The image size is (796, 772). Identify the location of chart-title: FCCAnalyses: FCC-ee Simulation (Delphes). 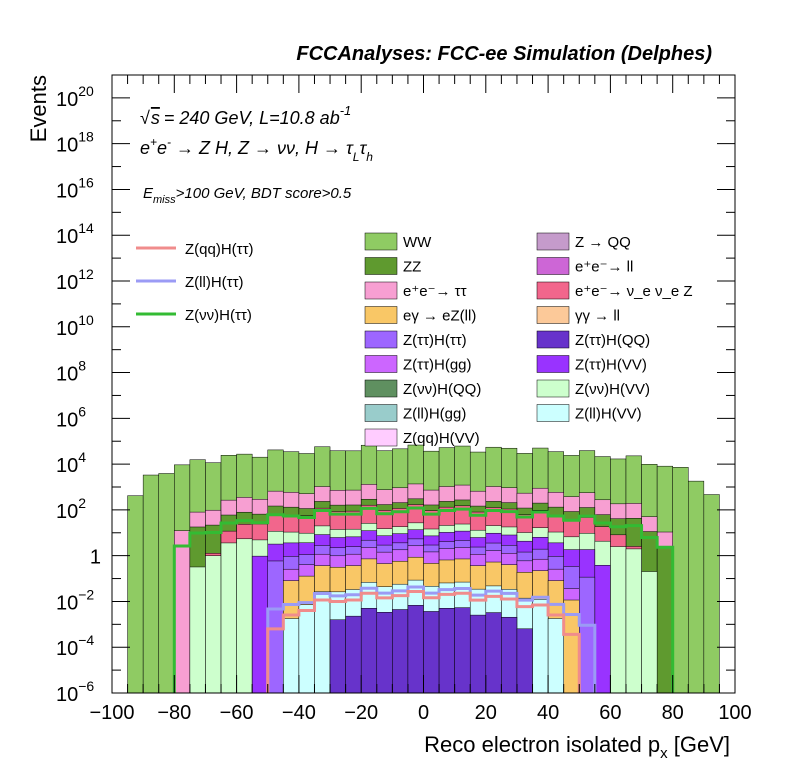
(504, 54).